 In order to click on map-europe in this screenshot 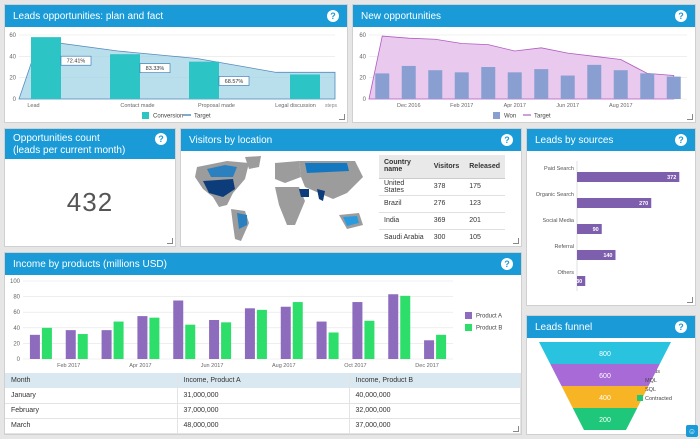, I will do `click(288, 172)`.